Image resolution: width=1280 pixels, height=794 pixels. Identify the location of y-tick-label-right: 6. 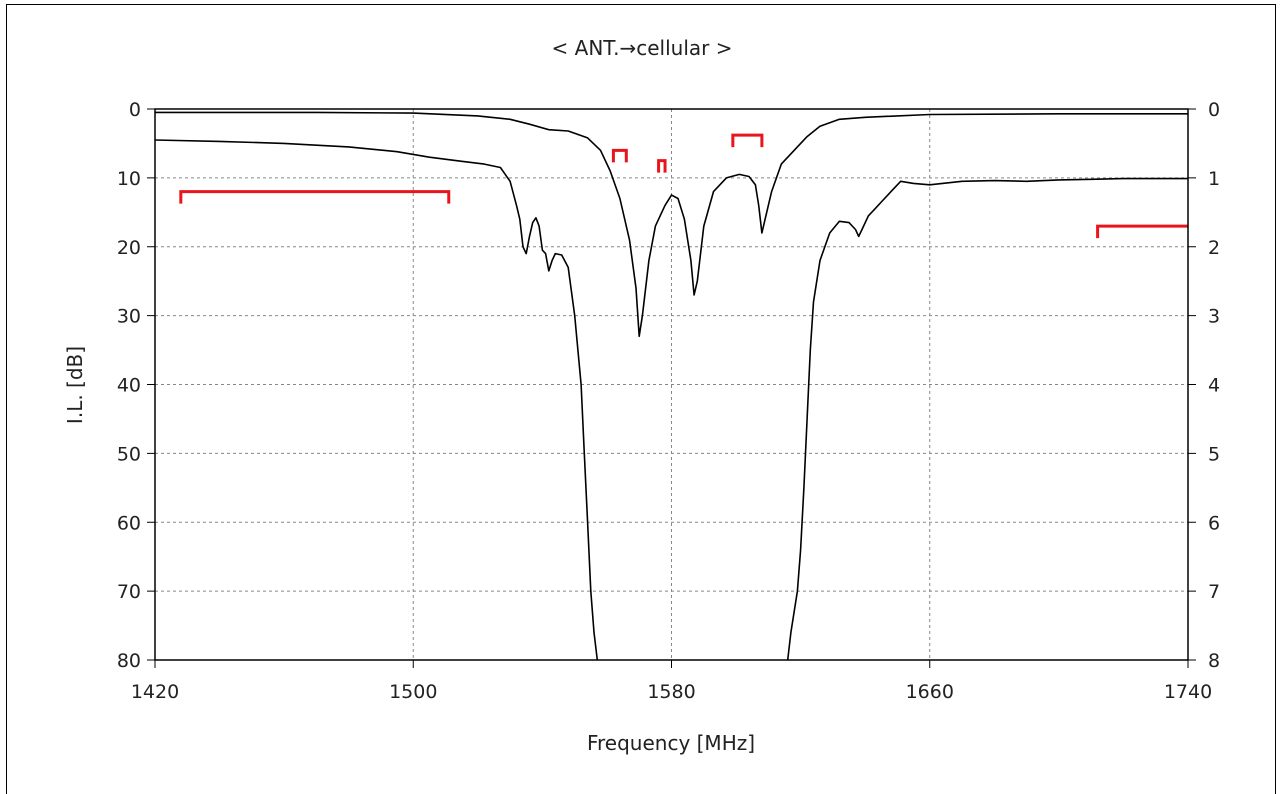
(1214, 523).